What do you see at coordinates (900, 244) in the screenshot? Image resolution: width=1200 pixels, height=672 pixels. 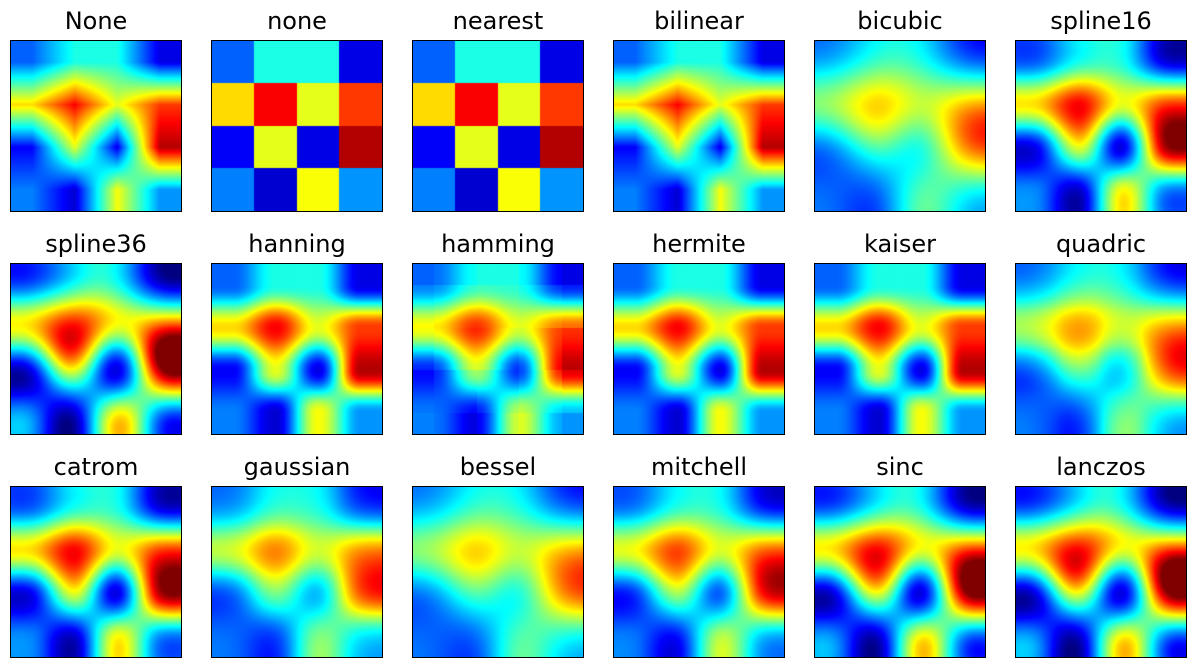 I see `panel-title: kaiser` at bounding box center [900, 244].